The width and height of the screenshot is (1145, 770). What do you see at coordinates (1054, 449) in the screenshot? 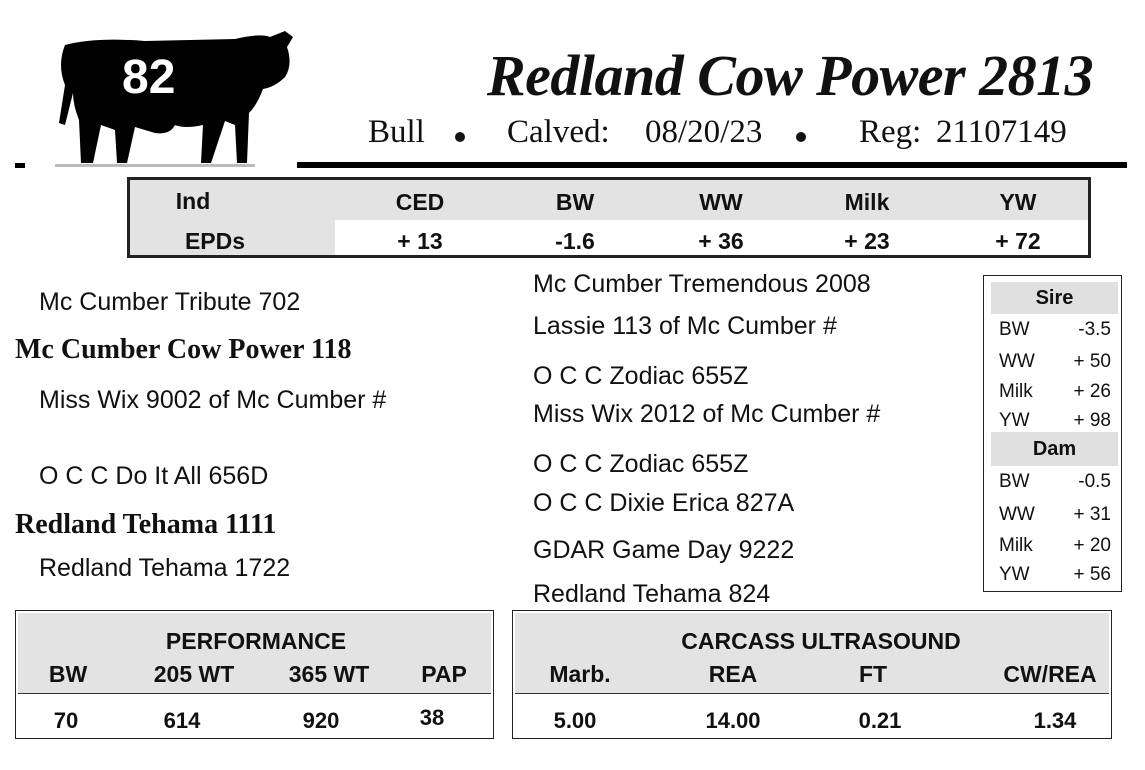
I see `dam-title: Dam` at bounding box center [1054, 449].